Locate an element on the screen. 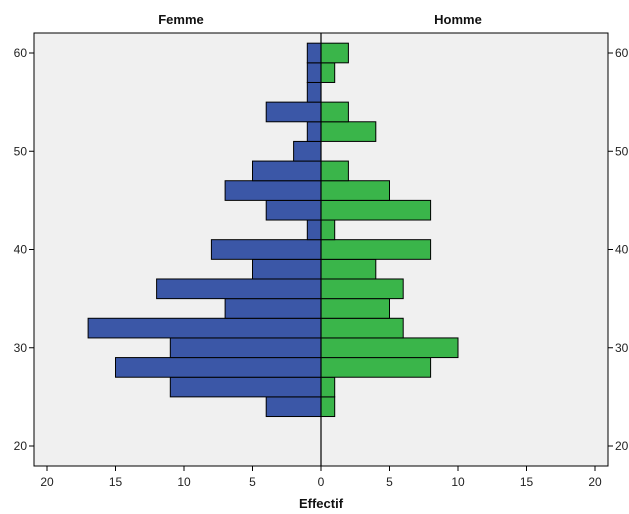 The width and height of the screenshot is (629, 514). y-tick-label-left: 30 is located at coordinates (21, 348).